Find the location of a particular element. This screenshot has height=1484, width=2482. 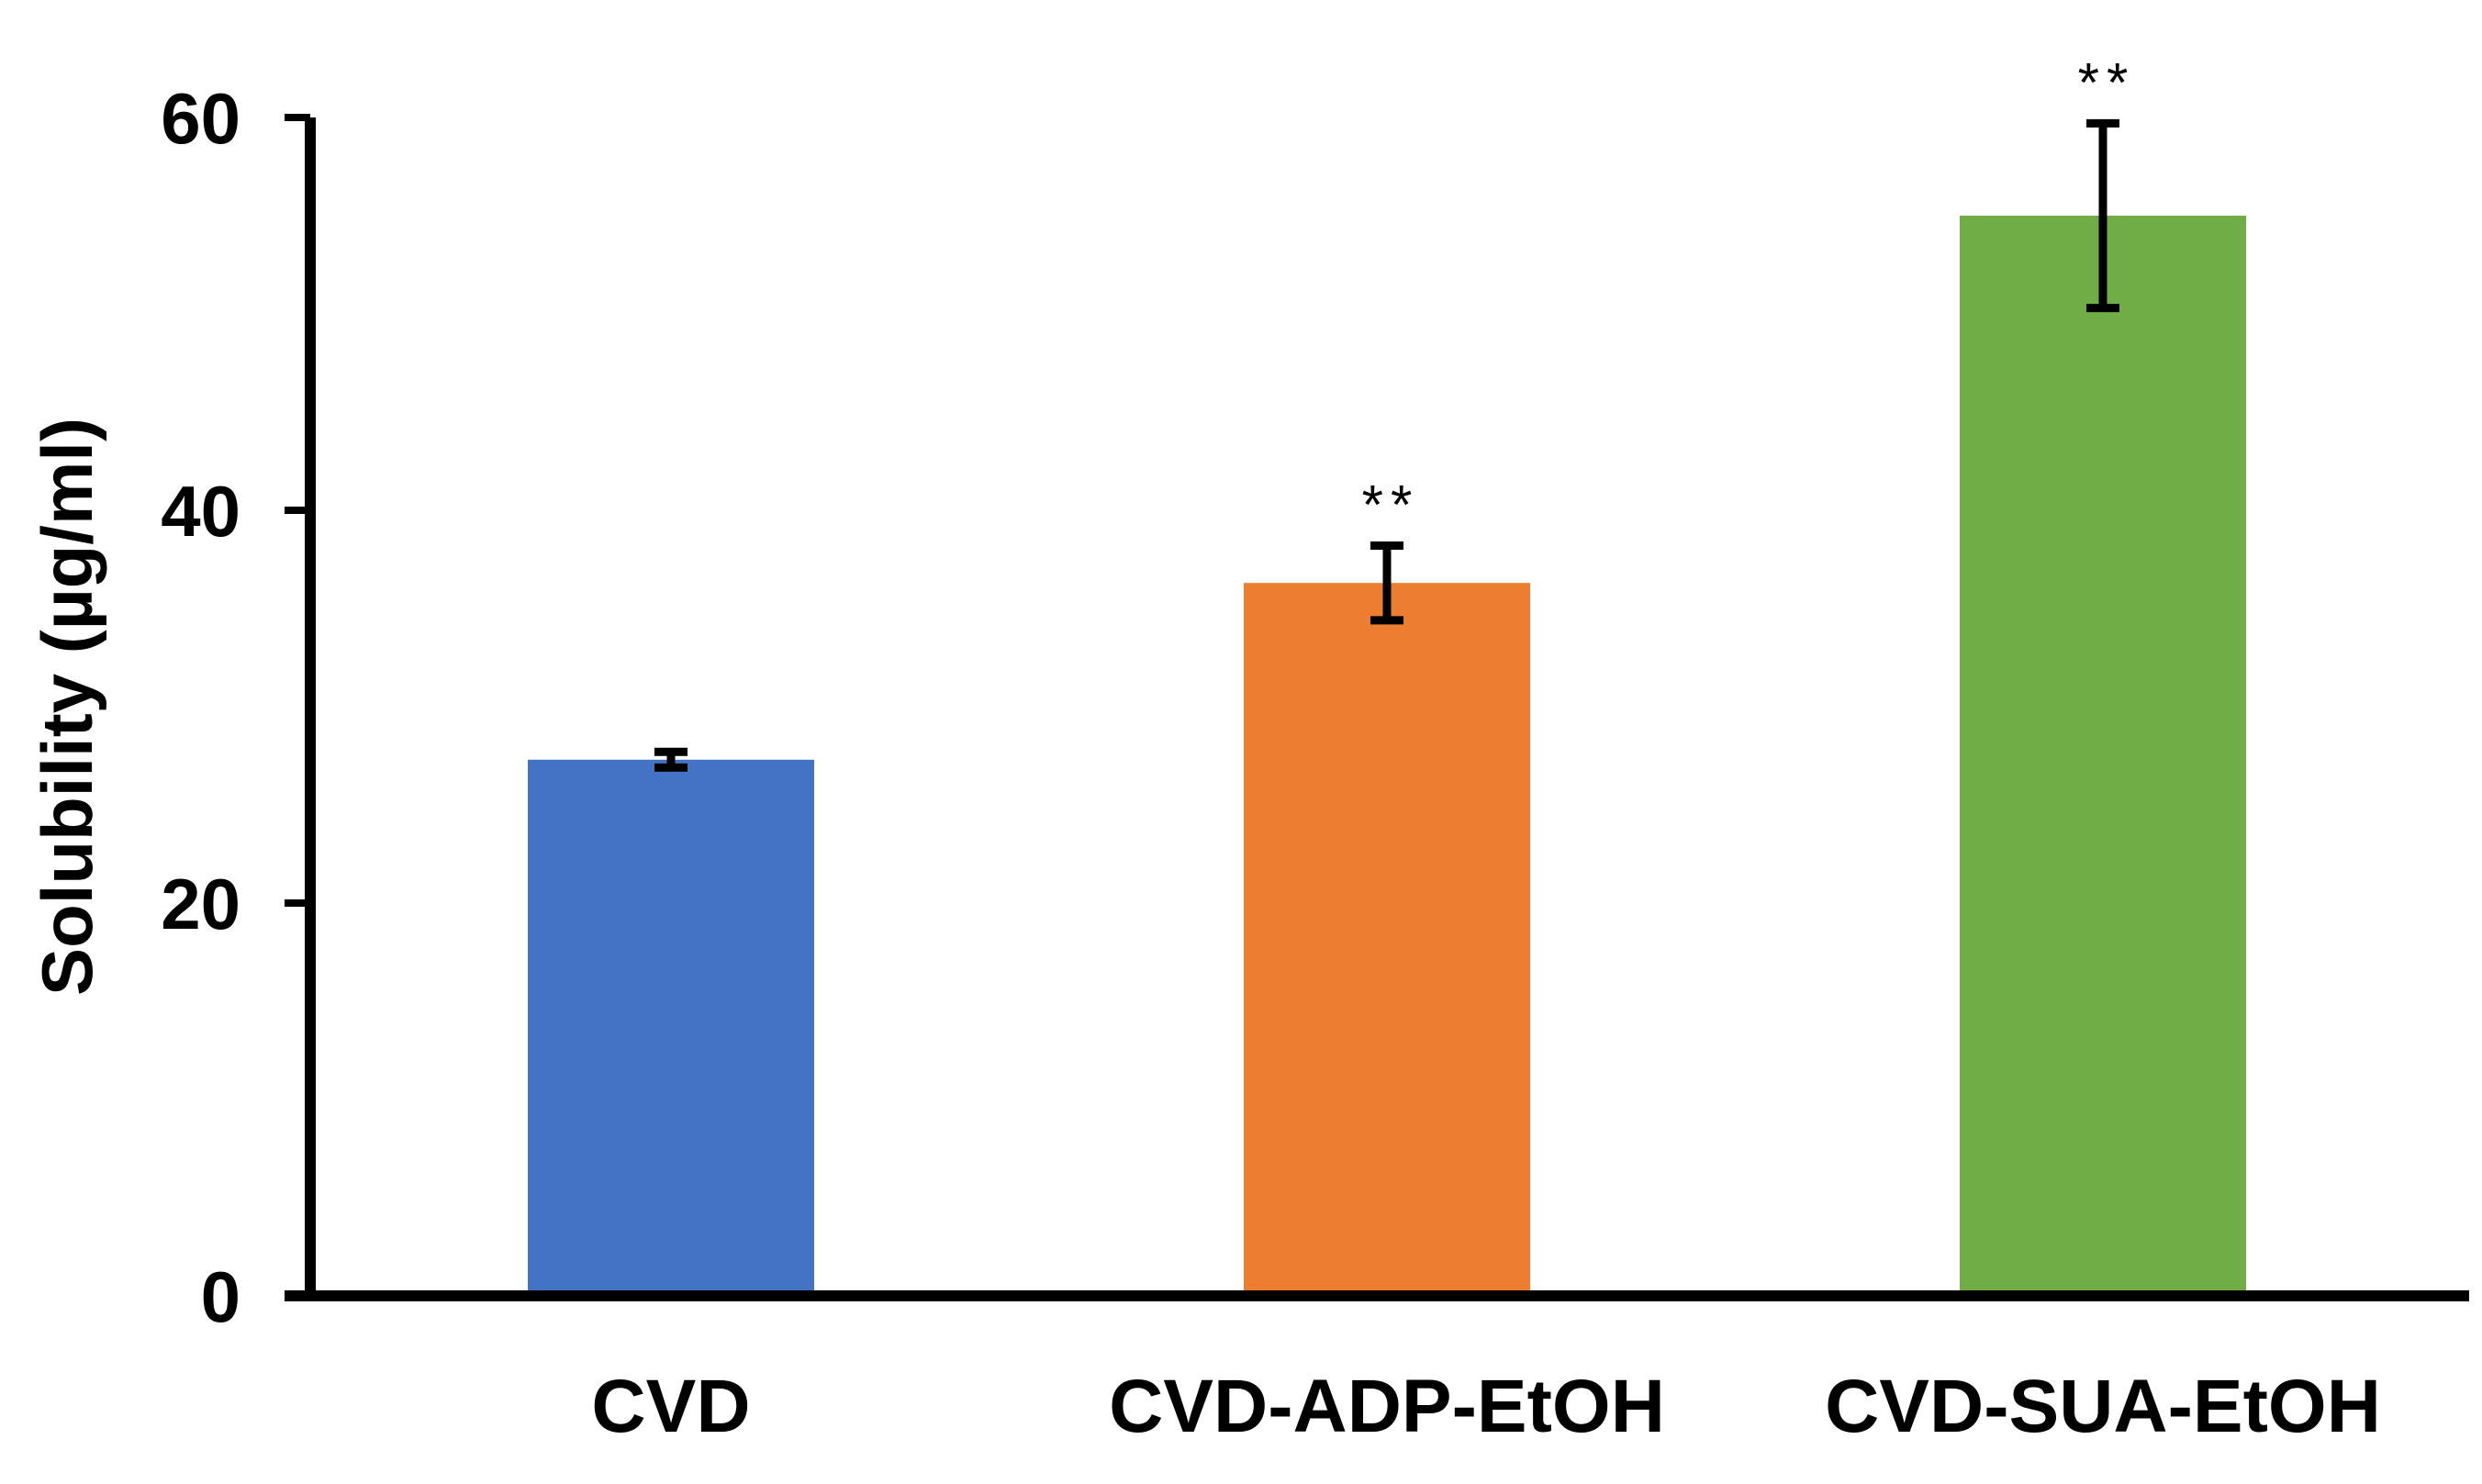

error-bar-cvd-adp-etoh is located at coordinates (1386, 583).